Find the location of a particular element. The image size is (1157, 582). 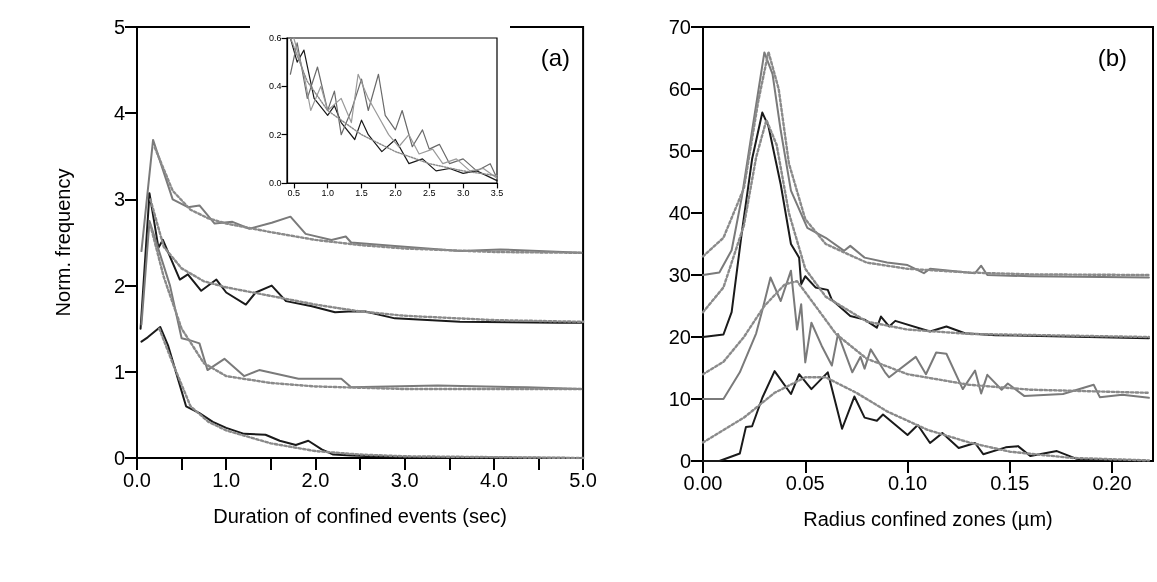

x-axis-title: Radius confined zones (µm) is located at coordinates (928, 519).